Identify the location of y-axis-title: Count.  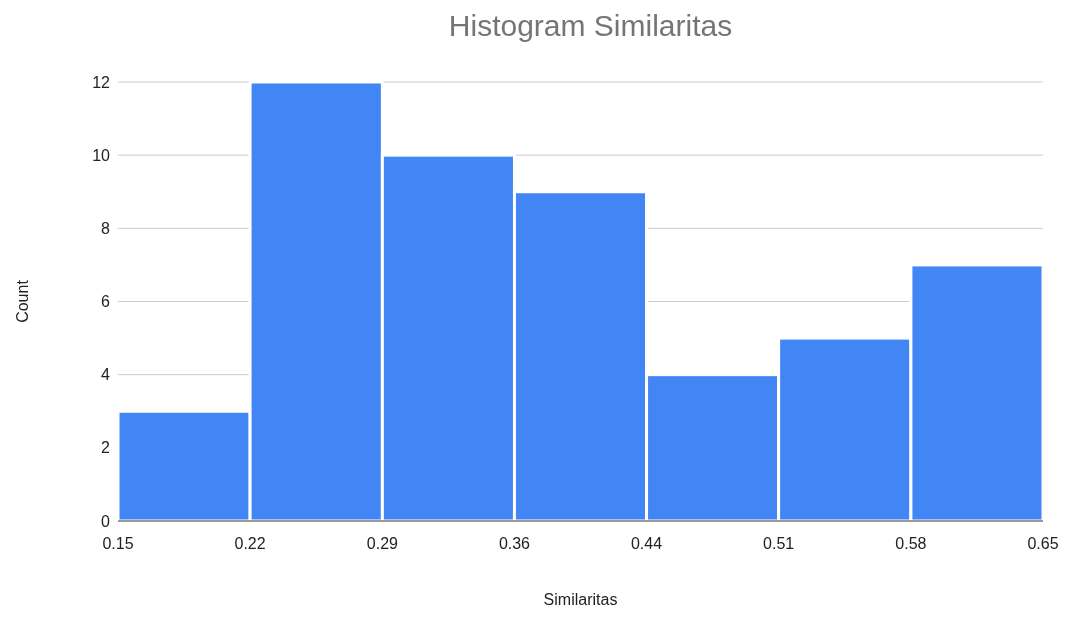
(22, 301).